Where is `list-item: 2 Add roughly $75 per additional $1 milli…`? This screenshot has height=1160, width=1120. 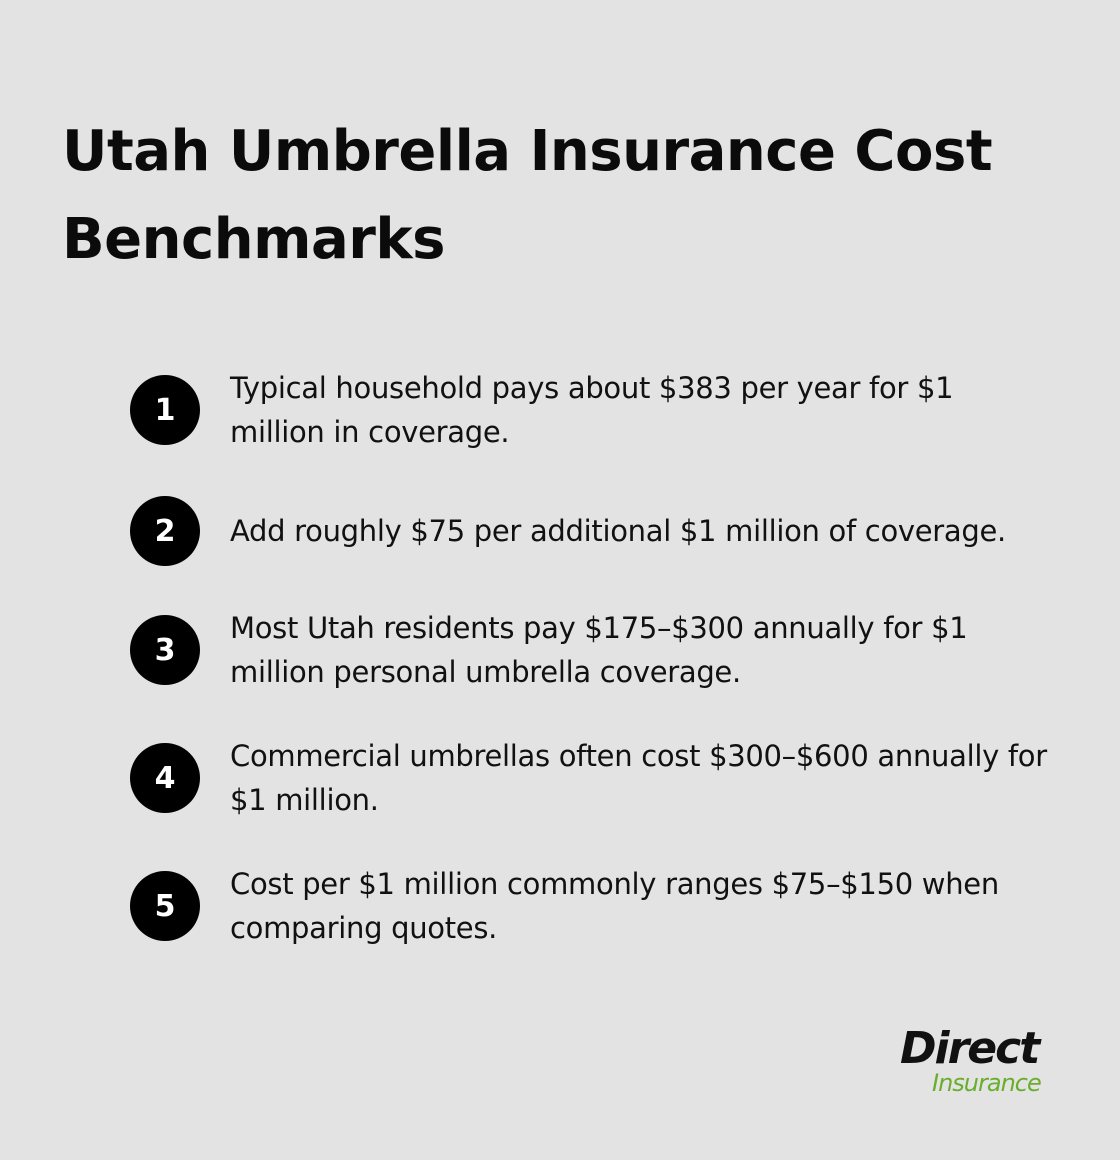 list-item: 2 Add roughly $75 per additional $1 milli… is located at coordinates (590, 531).